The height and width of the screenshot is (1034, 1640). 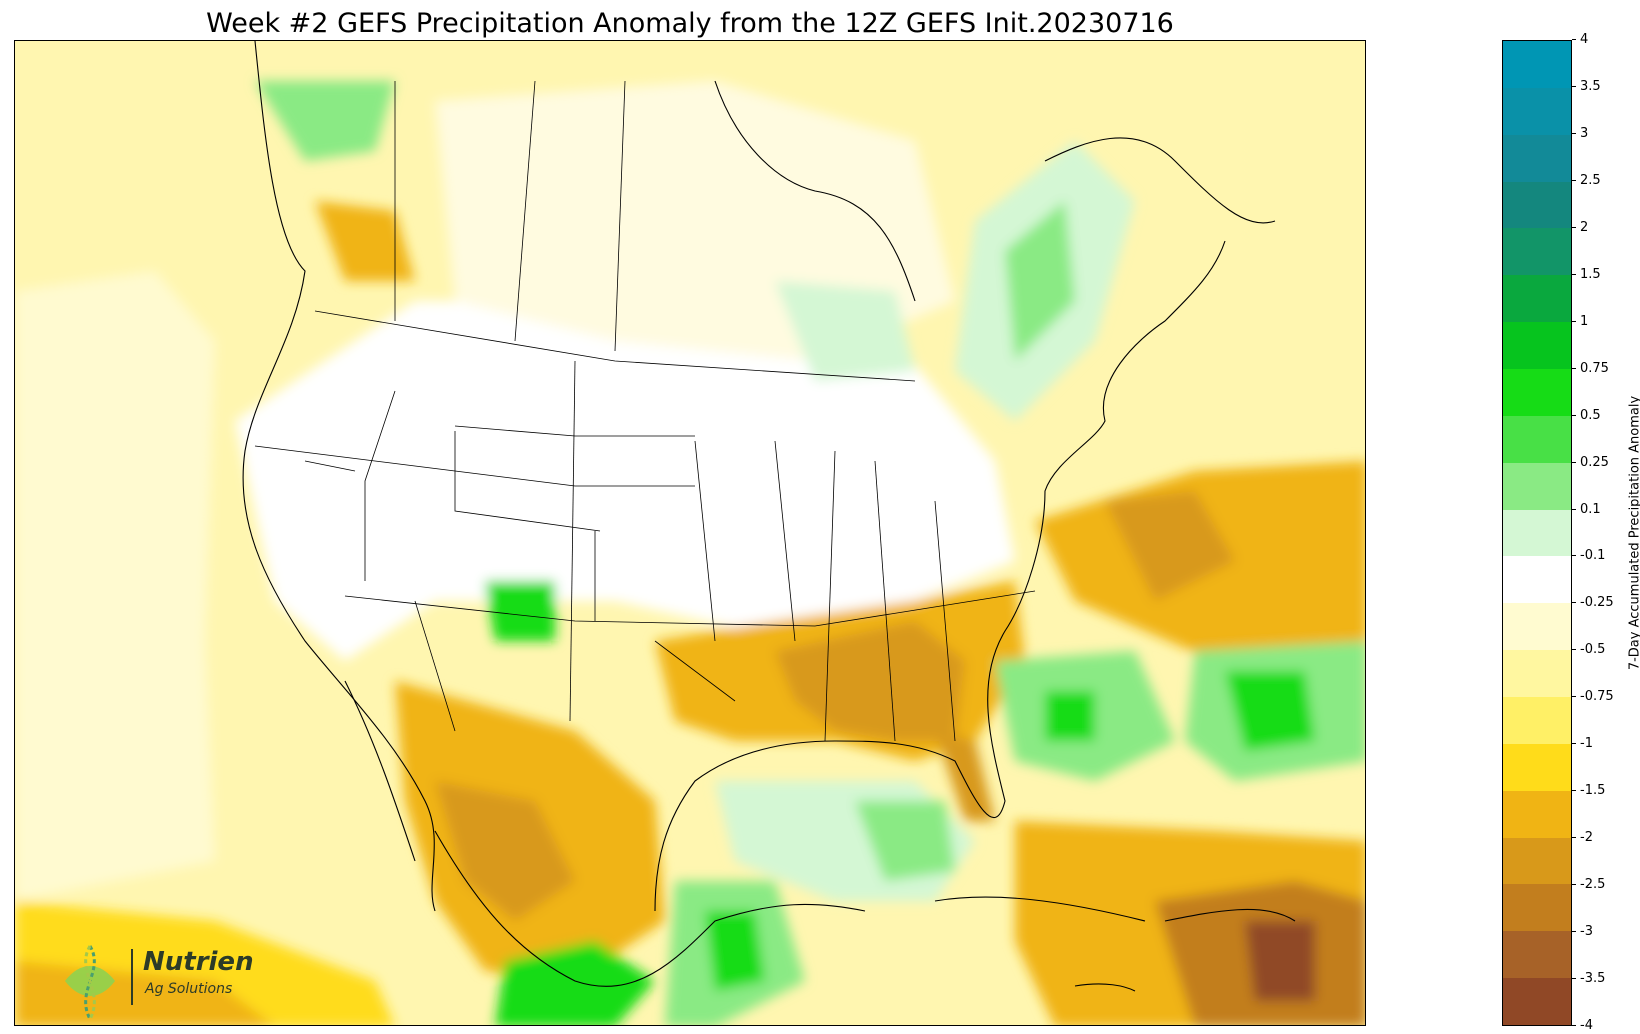 I want to click on colorbar-tick-label: 1.5, so click(x=1586, y=274).